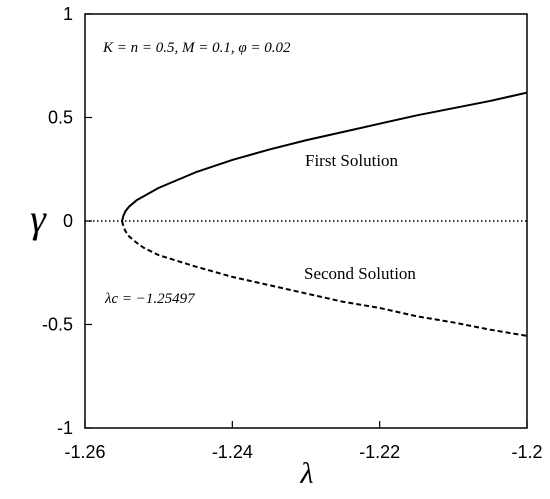 The height and width of the screenshot is (499, 550). Describe the element at coordinates (68, 221) in the screenshot. I see `y-tick-label: 0` at that location.